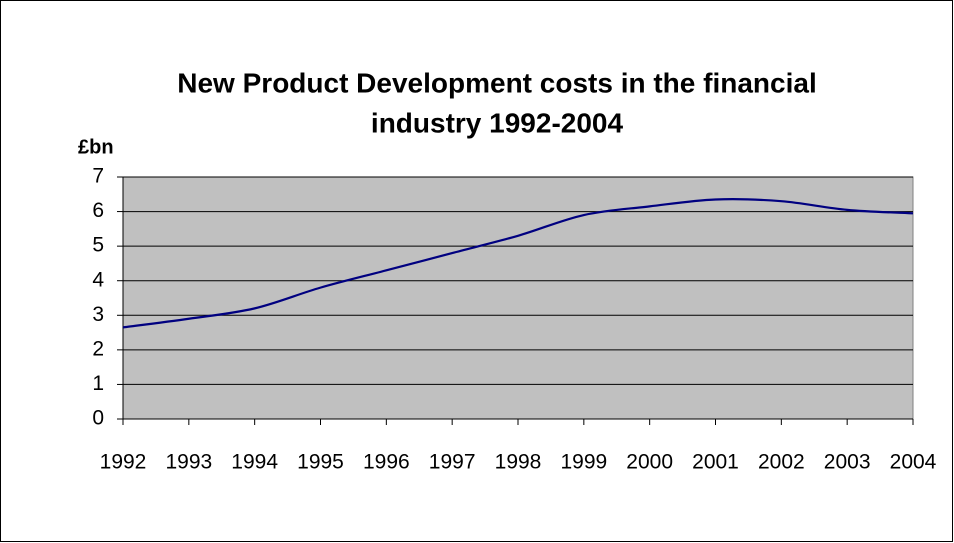 Image resolution: width=954 pixels, height=543 pixels. Describe the element at coordinates (98, 176) in the screenshot. I see `y-tick-label: 7` at that location.